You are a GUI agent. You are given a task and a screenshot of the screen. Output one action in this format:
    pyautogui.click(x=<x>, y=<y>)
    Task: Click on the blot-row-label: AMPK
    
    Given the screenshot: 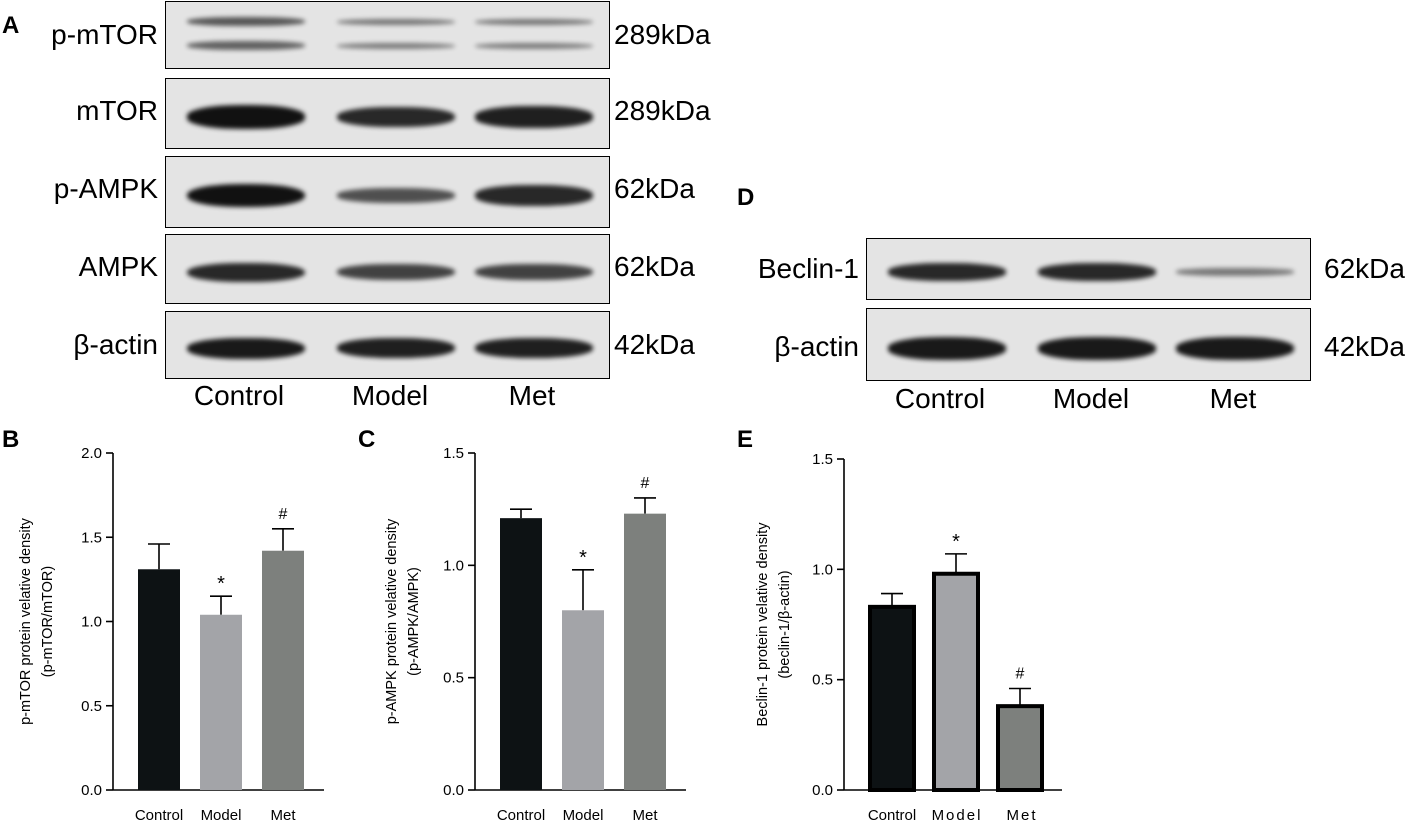 What is the action you would take?
    pyautogui.click(x=118, y=266)
    